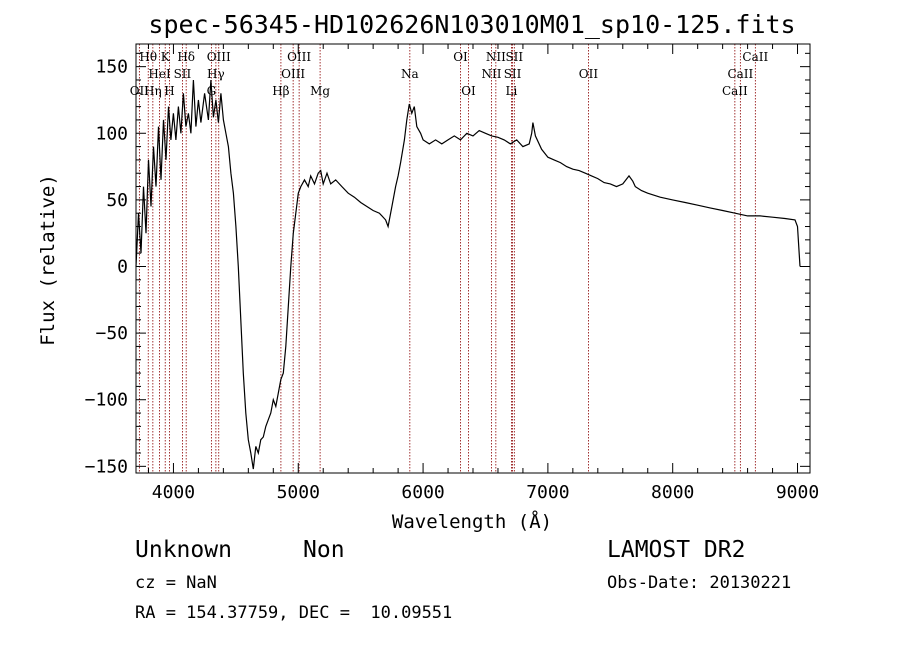  Describe the element at coordinates (513, 74) in the screenshot. I see `marker-label-21: SII` at that location.